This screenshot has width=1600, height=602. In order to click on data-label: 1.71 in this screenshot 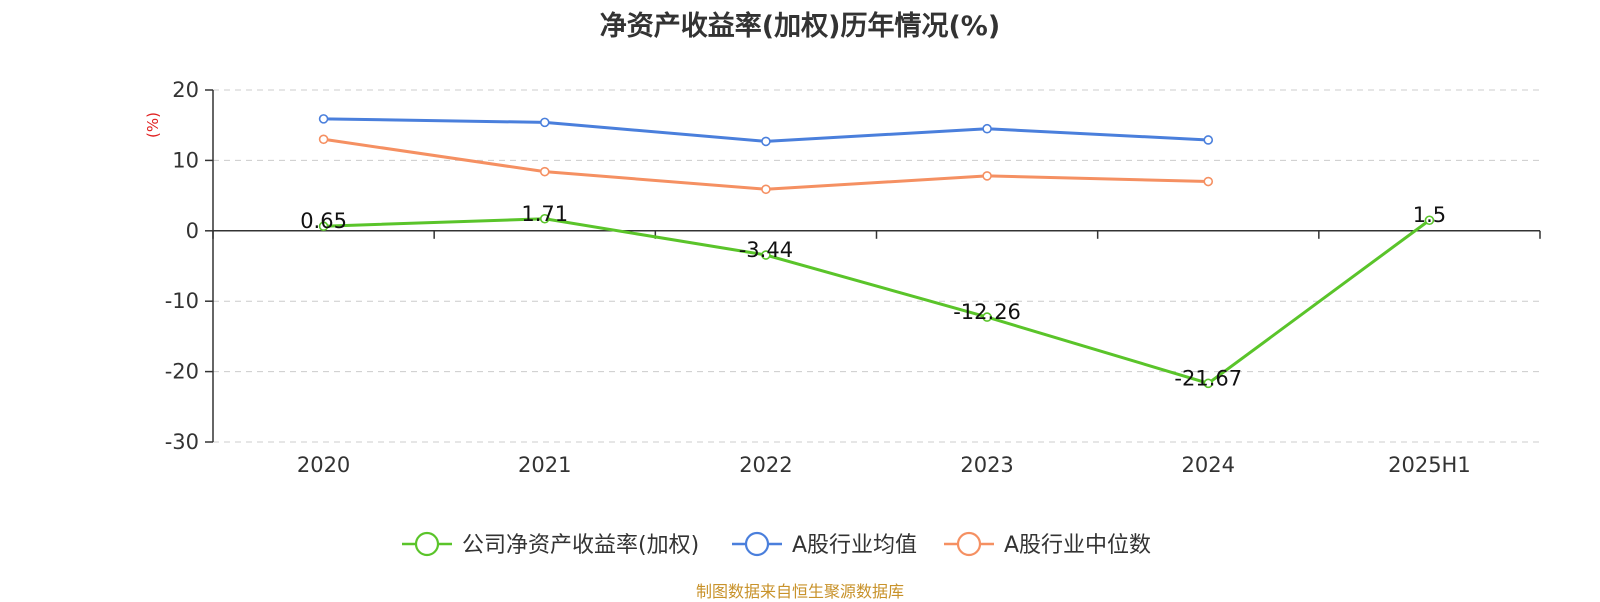, I will do `click(544, 214)`.